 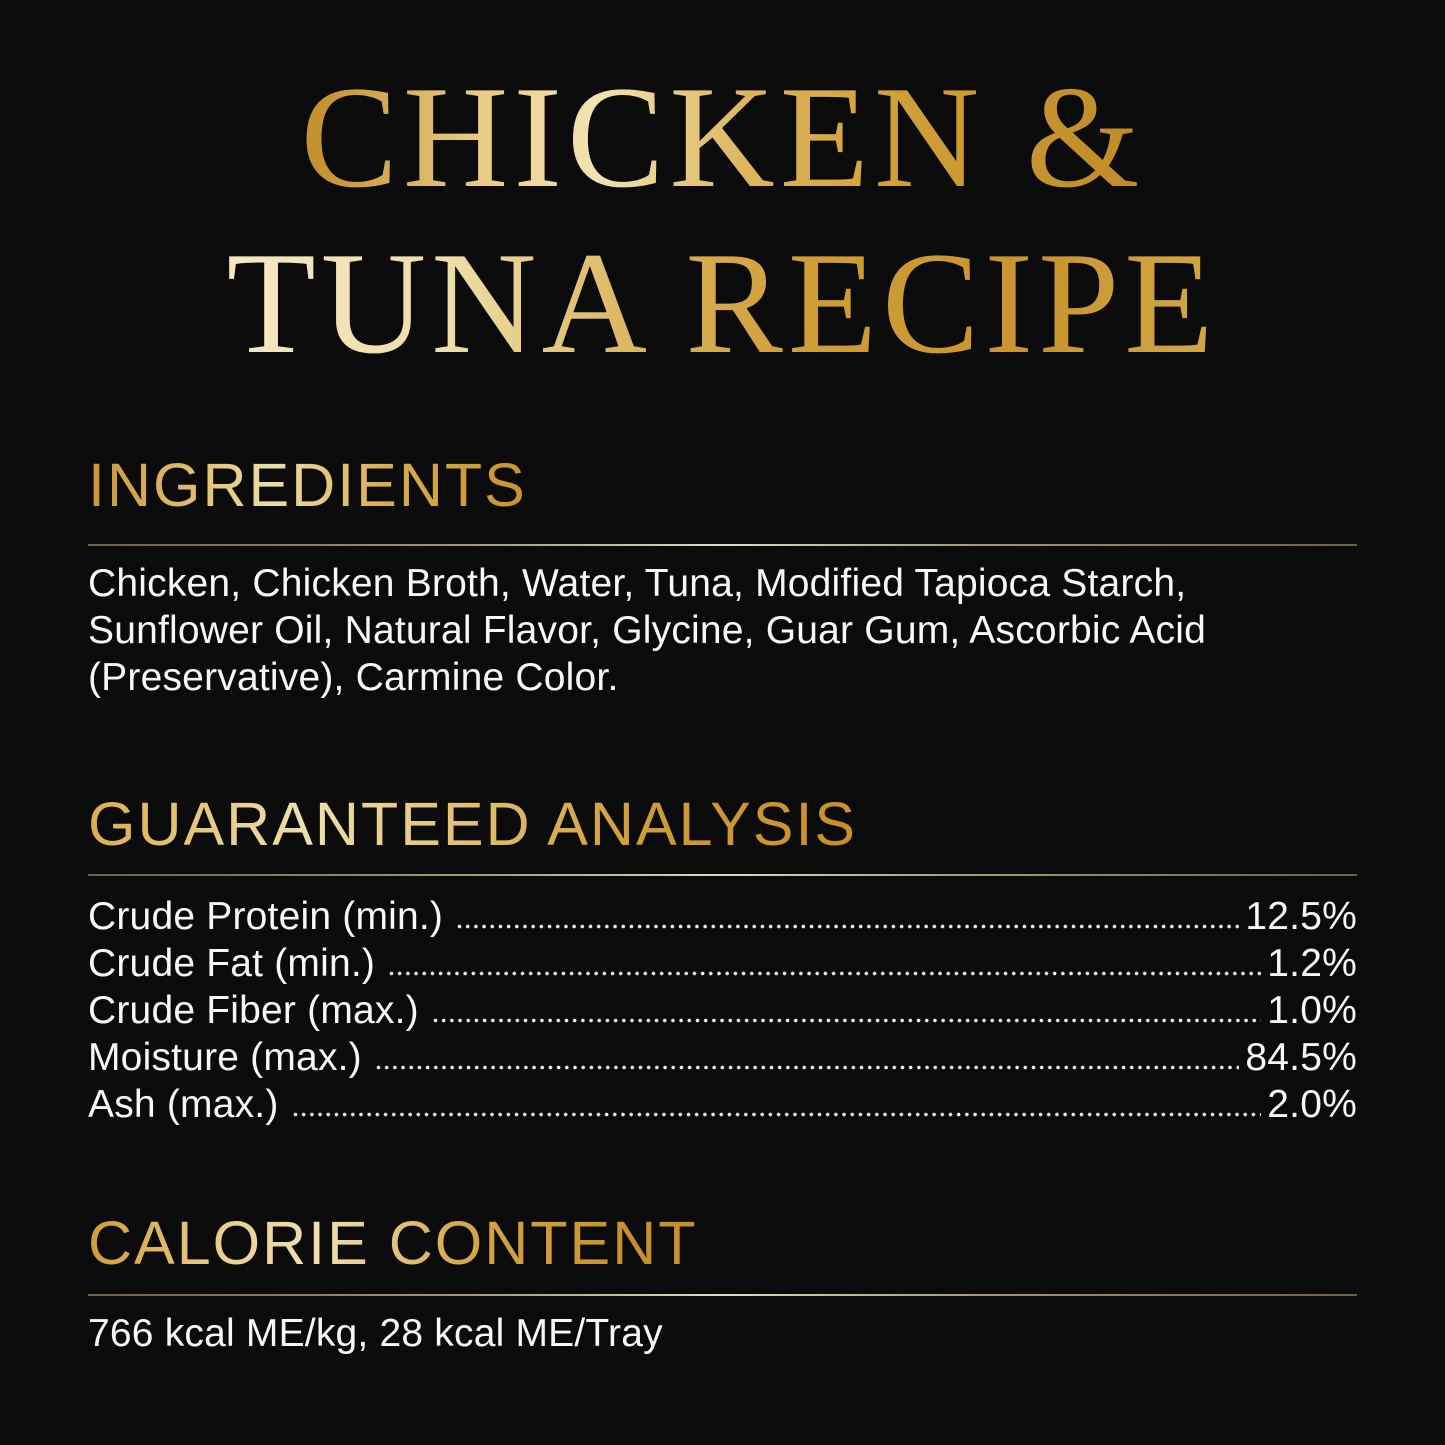 I want to click on analysis-label: Crude Protein (min.), so click(x=266, y=917).